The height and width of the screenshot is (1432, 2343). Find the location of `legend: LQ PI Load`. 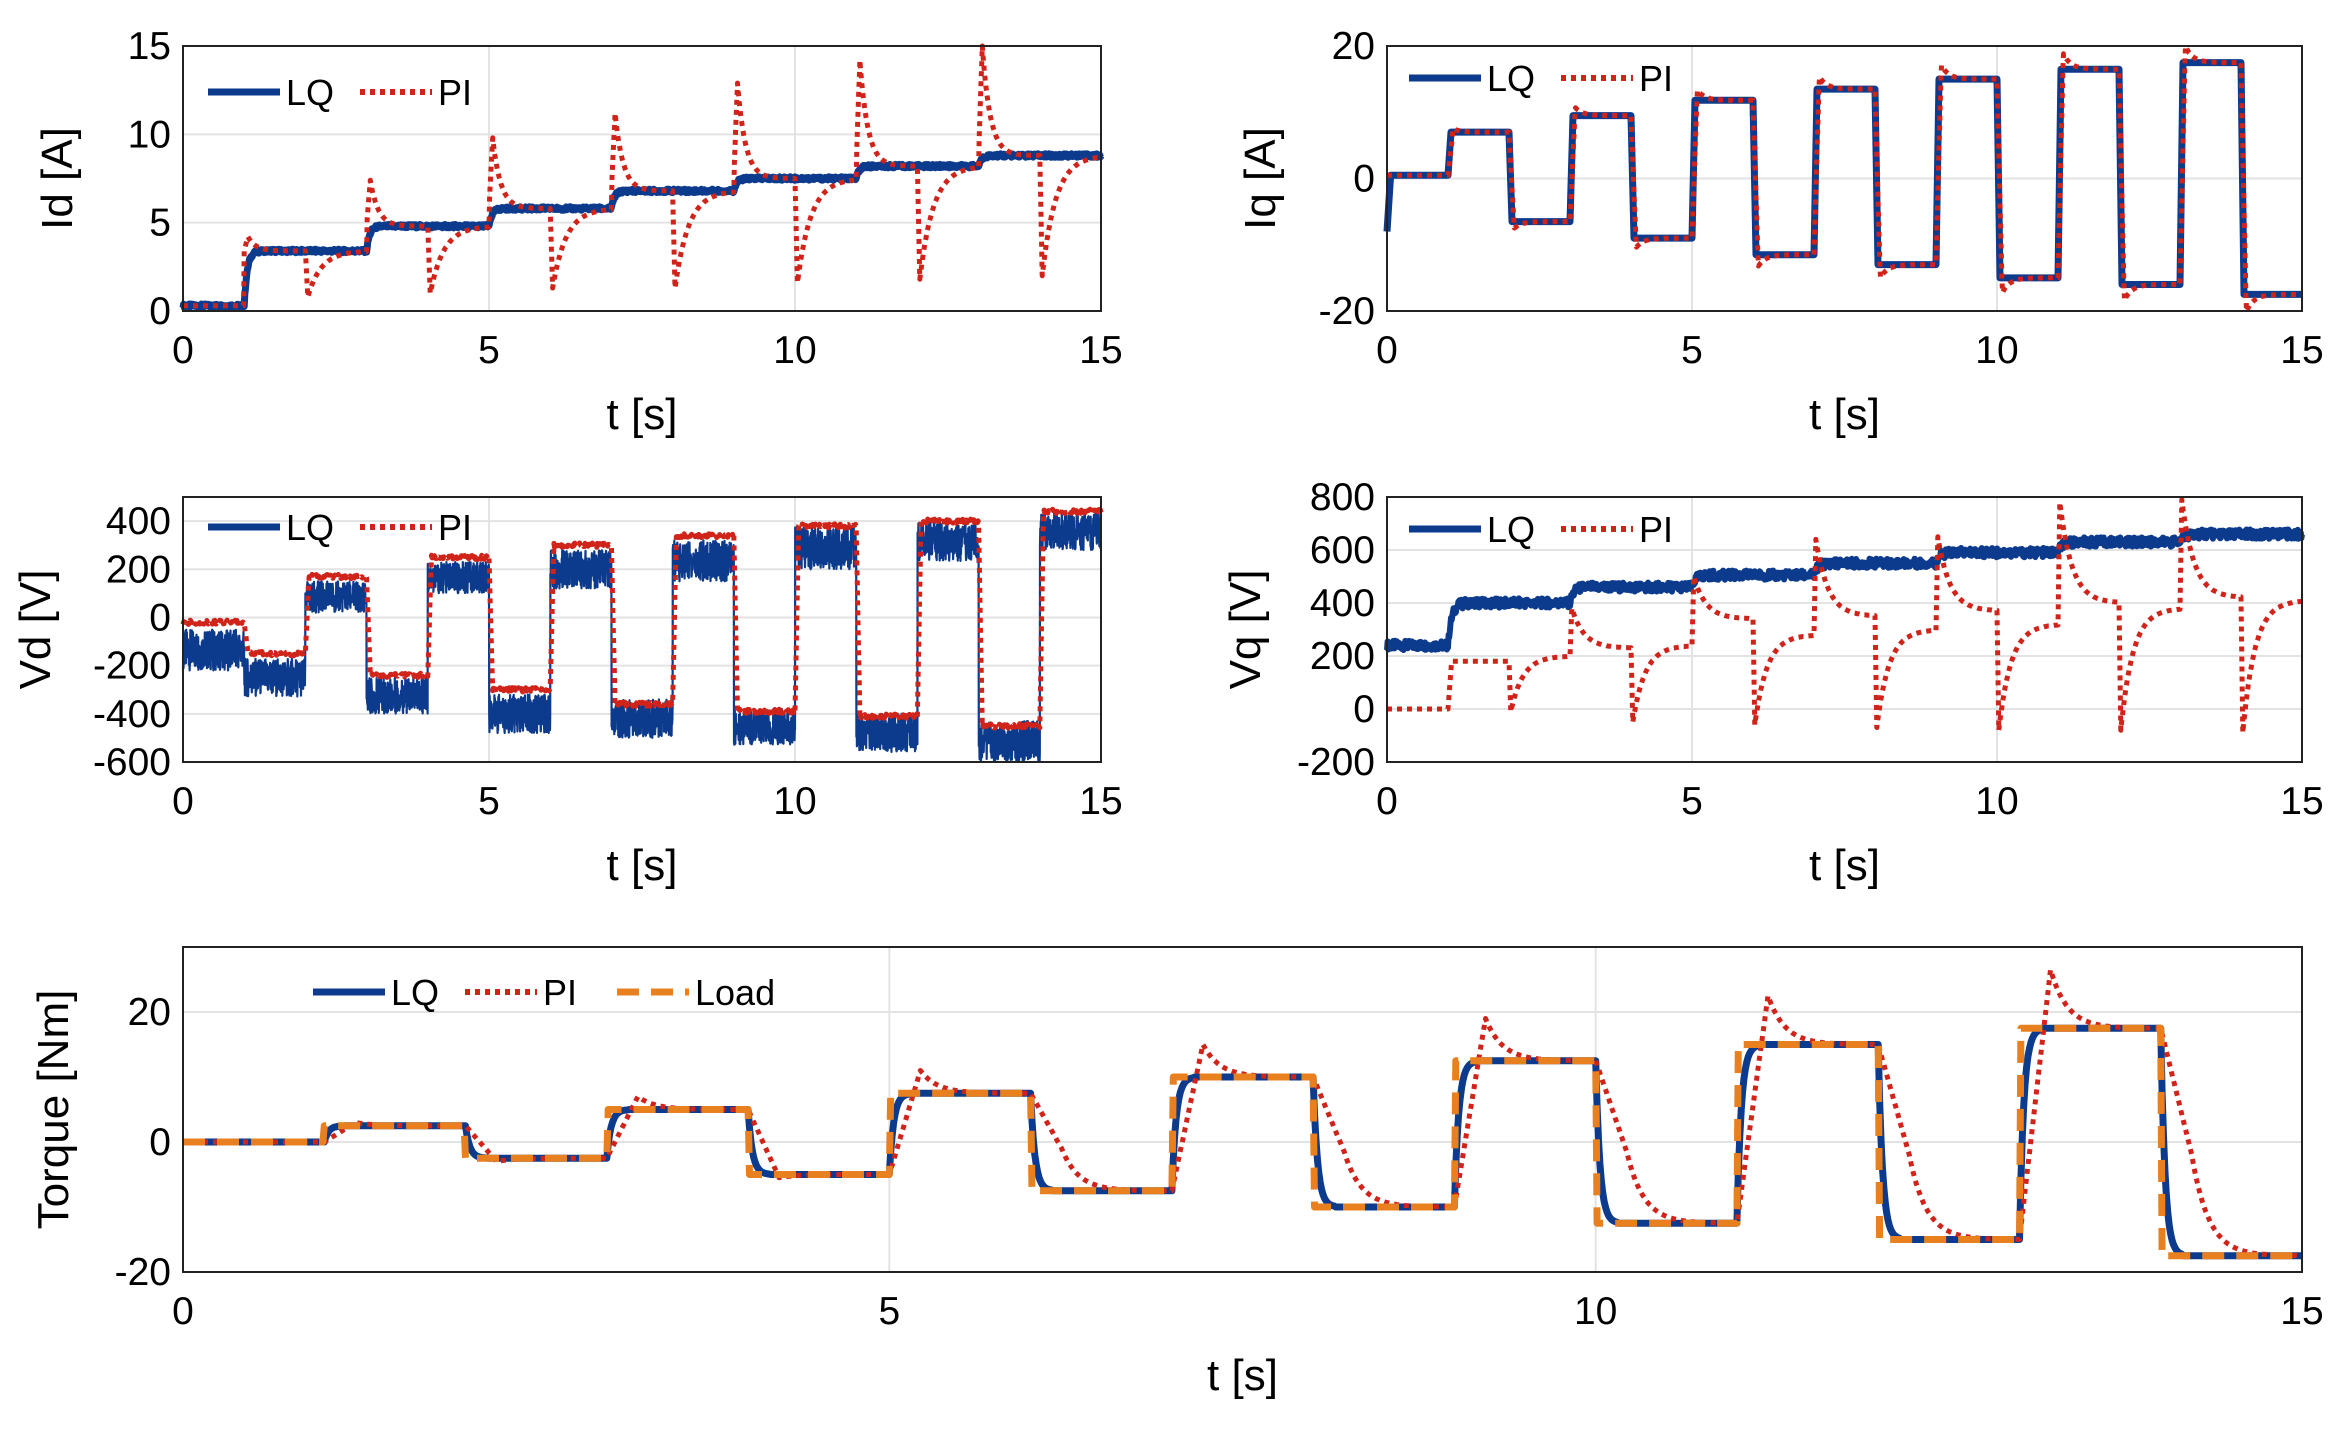

legend: LQ PI Load is located at coordinates (544, 992).